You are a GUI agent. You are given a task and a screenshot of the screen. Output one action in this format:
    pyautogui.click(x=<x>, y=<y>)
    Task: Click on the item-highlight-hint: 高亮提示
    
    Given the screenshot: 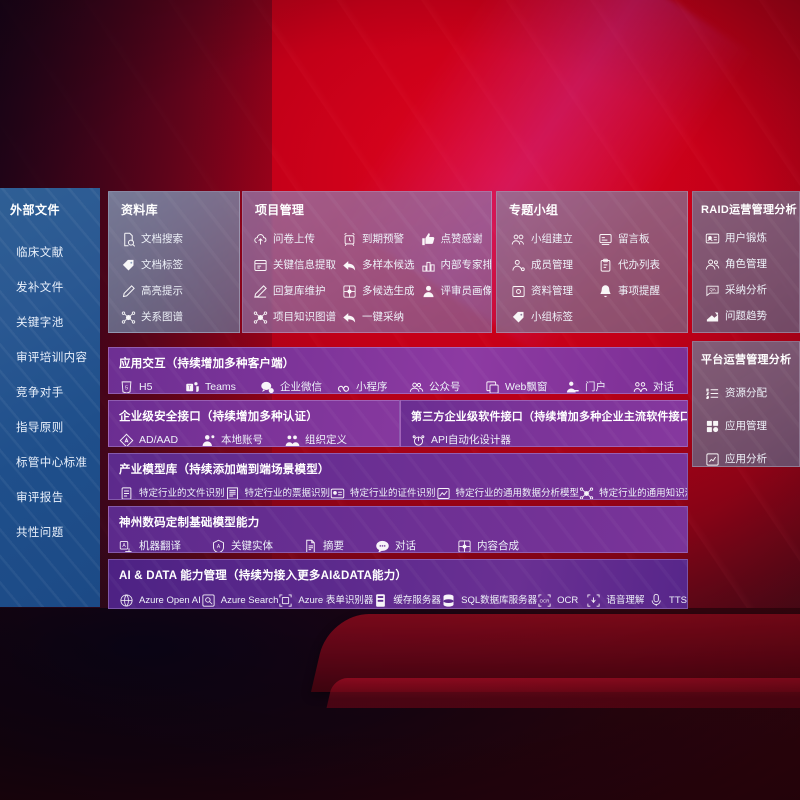 What is the action you would take?
    pyautogui.click(x=176, y=291)
    